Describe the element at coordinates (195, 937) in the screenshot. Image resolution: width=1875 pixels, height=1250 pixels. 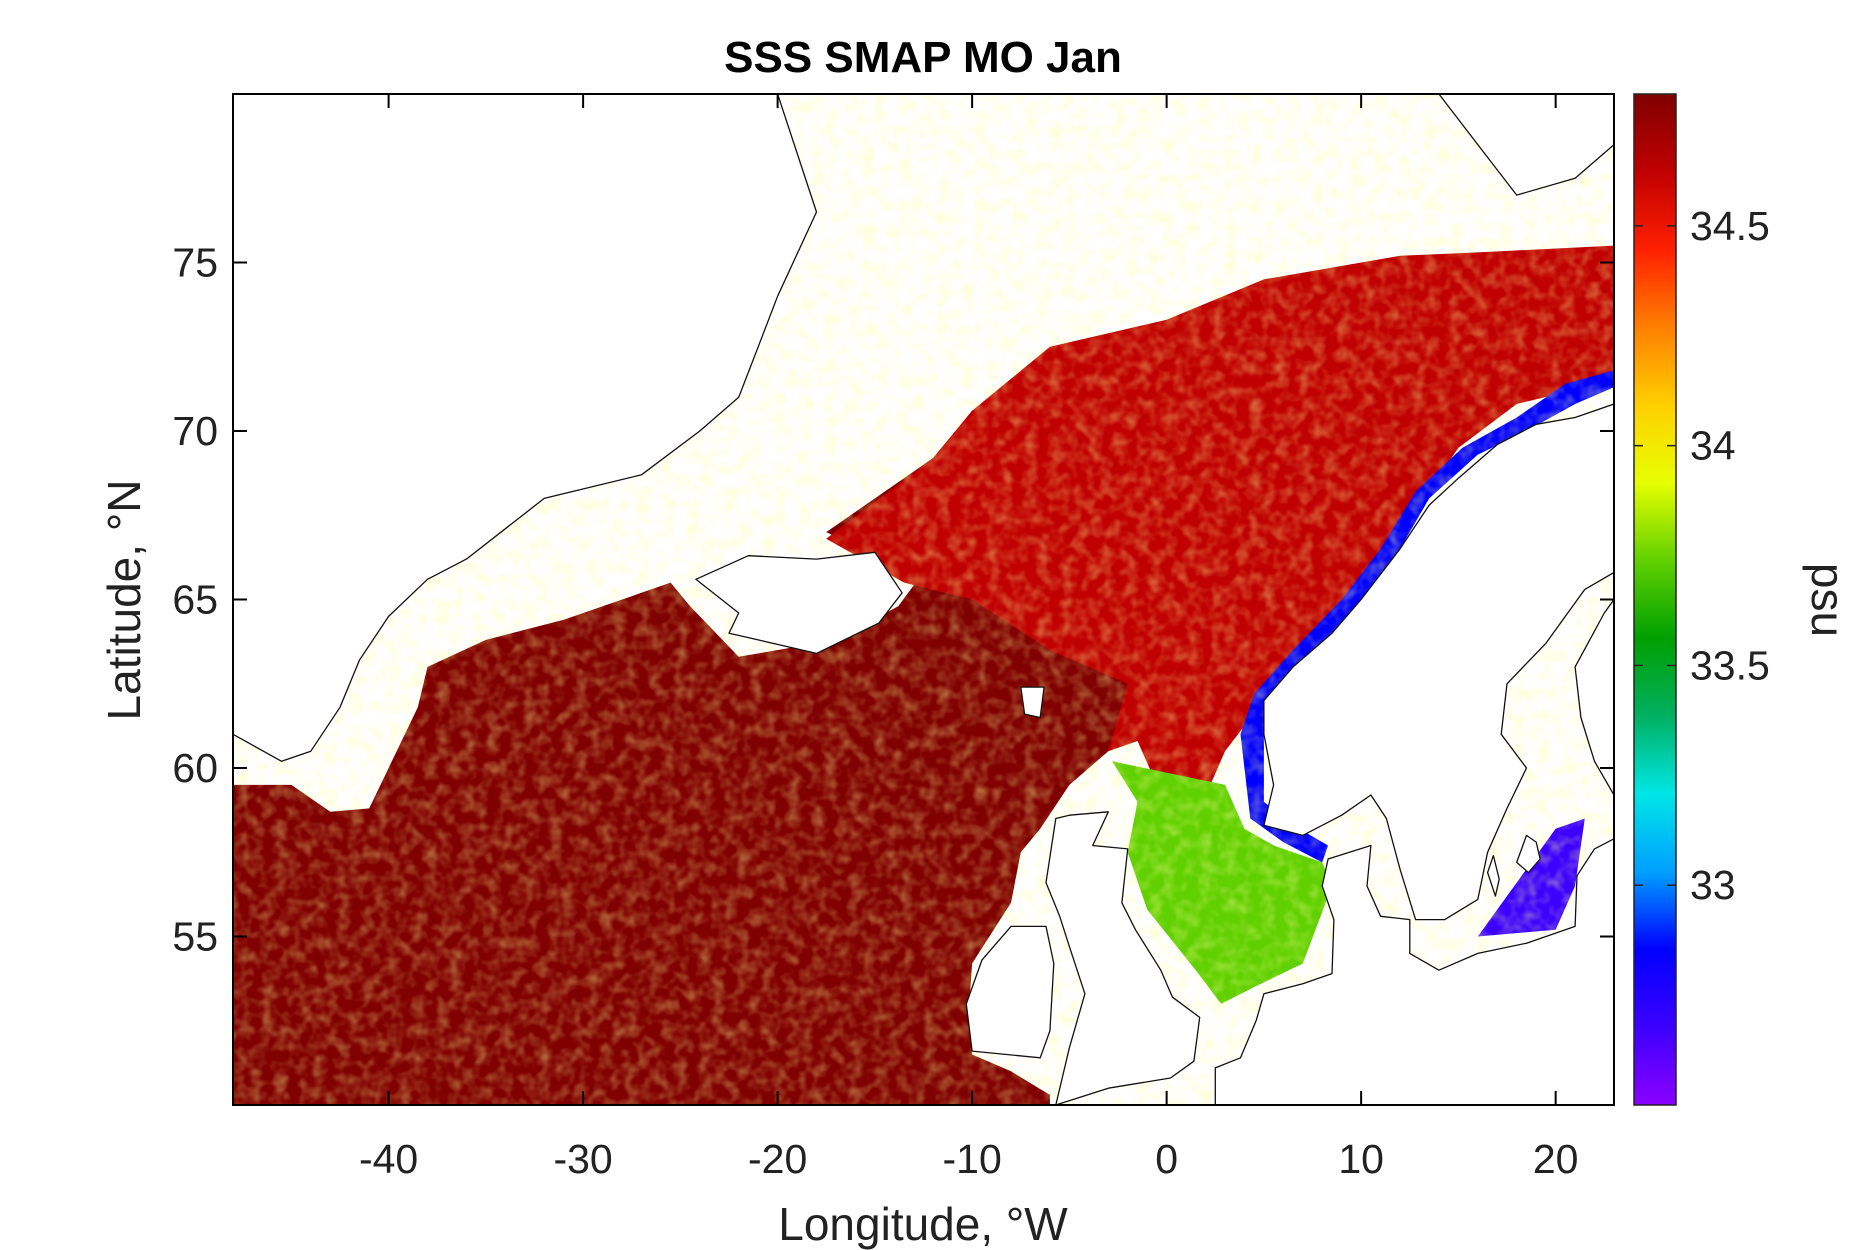
I see `y-tick-label: 55` at that location.